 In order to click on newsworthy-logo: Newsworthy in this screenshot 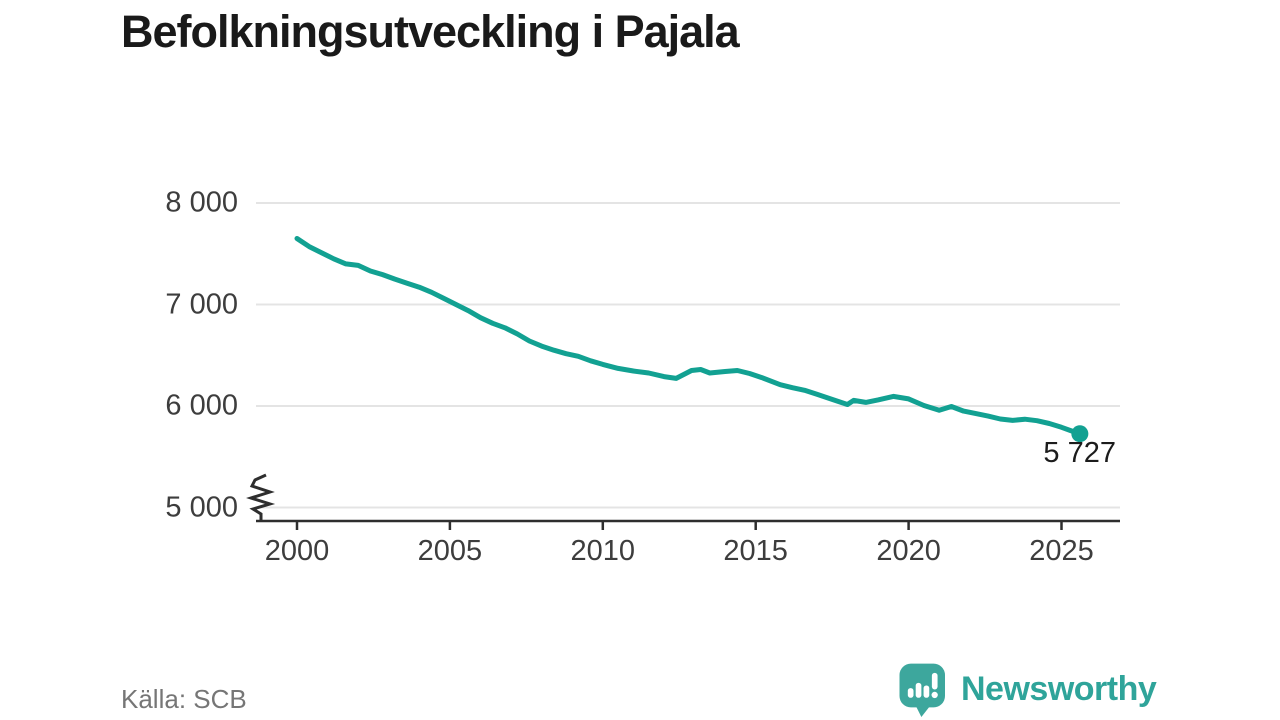, I will do `click(1026, 689)`.